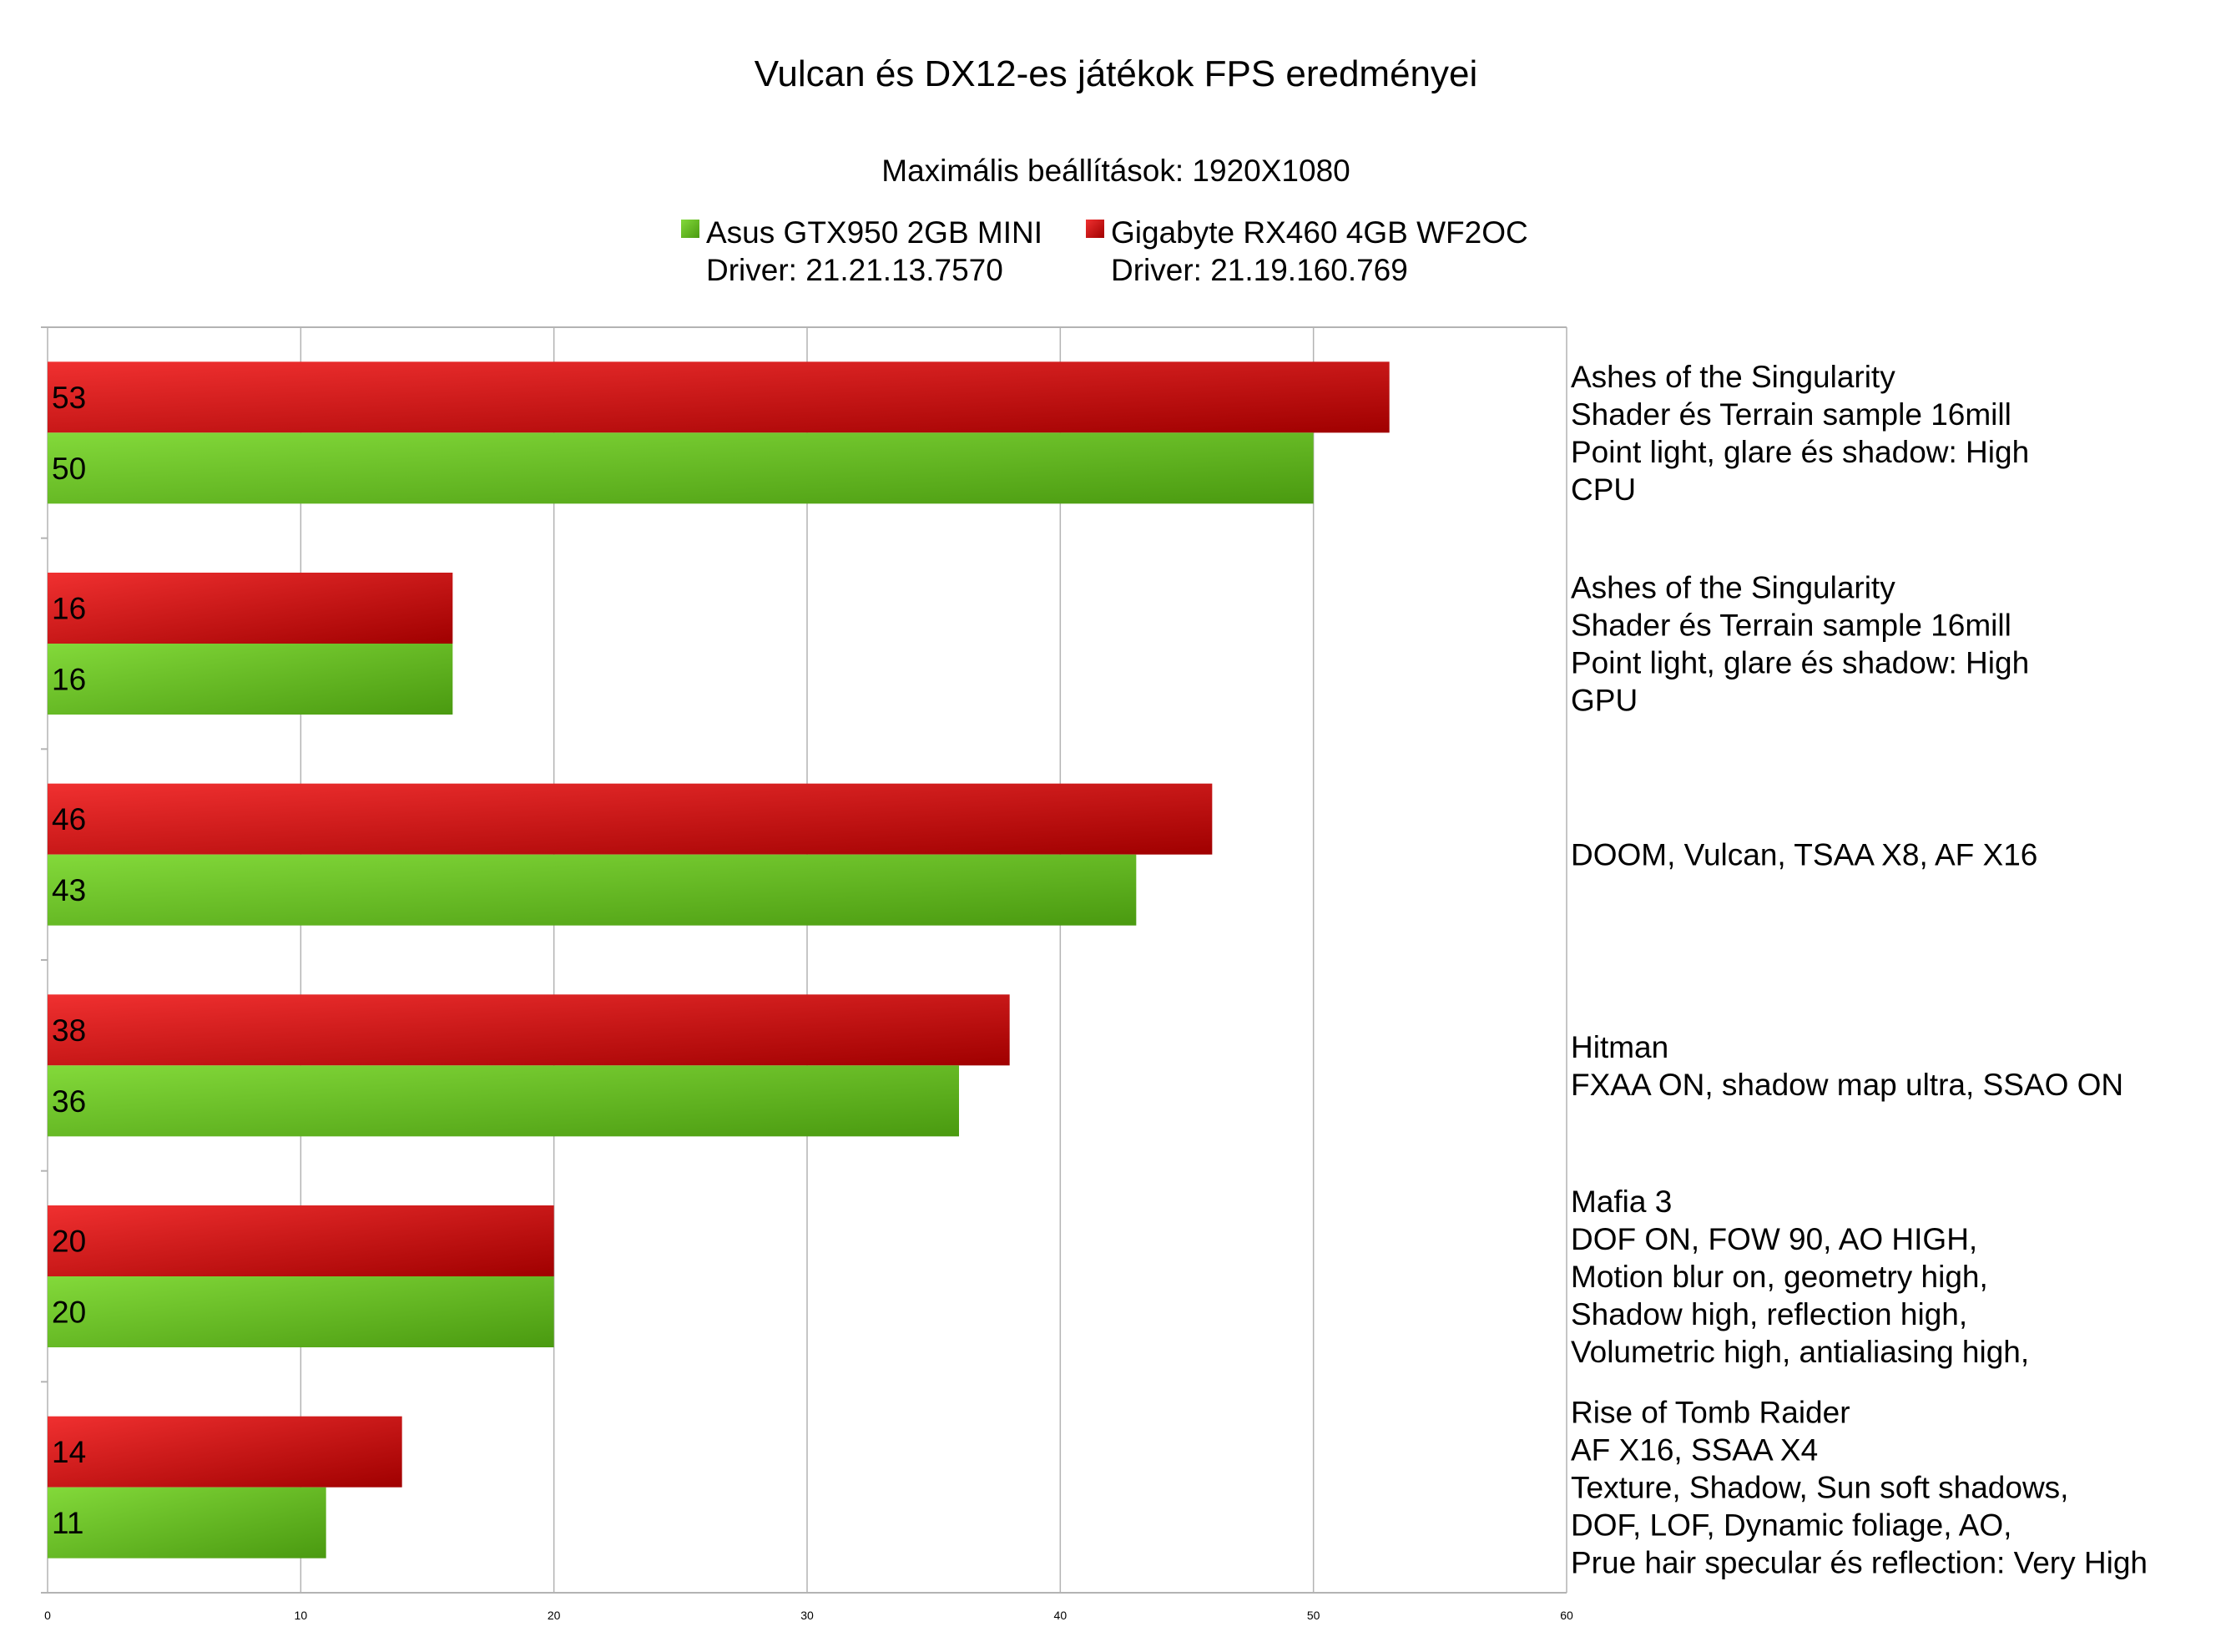  Describe the element at coordinates (1061, 1615) in the screenshot. I see `x-tick-label-40: 40` at that location.